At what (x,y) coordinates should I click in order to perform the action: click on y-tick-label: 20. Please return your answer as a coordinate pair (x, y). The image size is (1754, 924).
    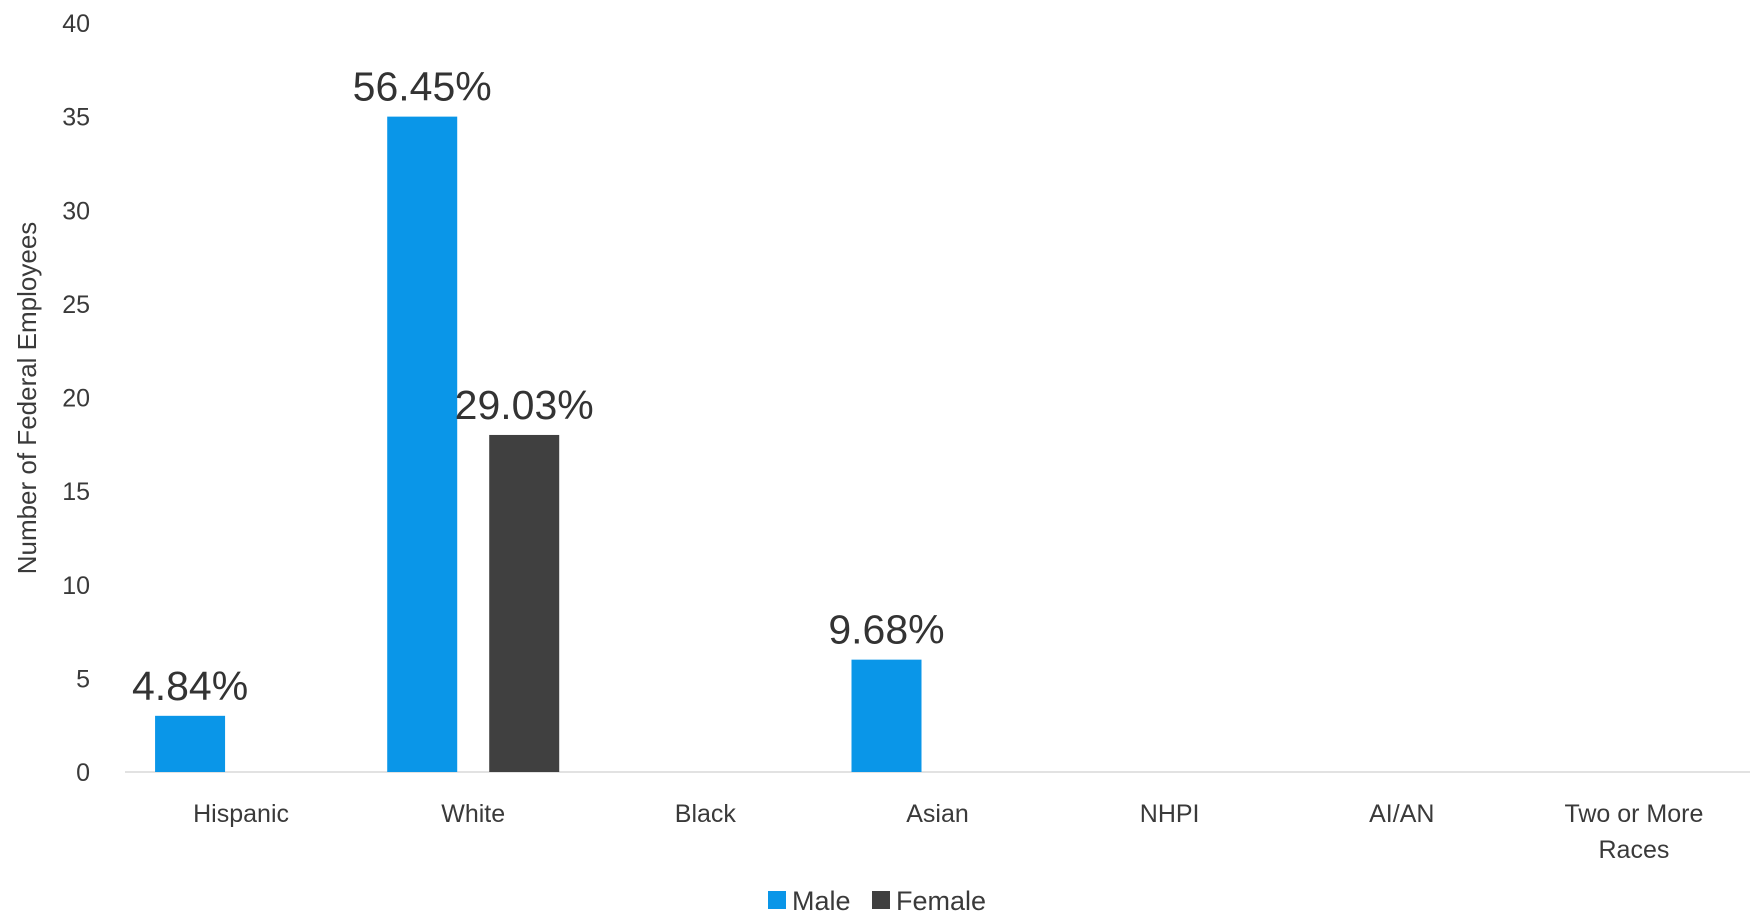
    Looking at the image, I should click on (76, 399).